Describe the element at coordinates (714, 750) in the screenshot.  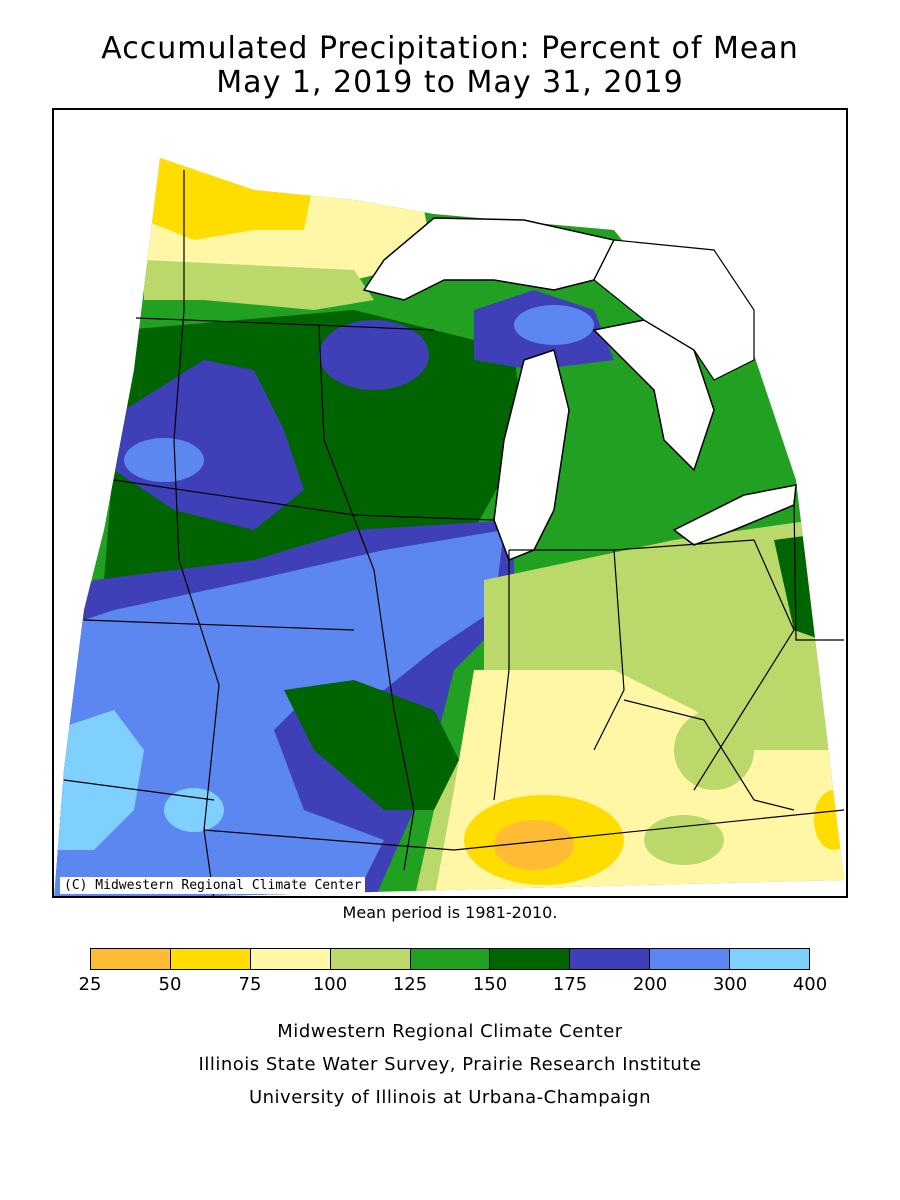
I see `region-100-125-oh` at that location.